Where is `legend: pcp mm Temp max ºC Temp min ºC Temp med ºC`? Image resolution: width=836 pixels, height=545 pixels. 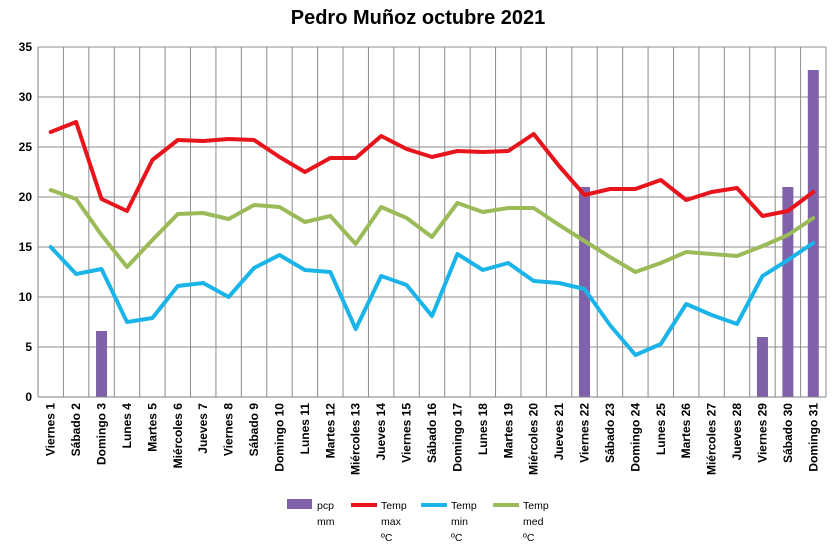
legend: pcp mm Temp max ºC Temp min ºC Temp med ºC is located at coordinates (418, 521).